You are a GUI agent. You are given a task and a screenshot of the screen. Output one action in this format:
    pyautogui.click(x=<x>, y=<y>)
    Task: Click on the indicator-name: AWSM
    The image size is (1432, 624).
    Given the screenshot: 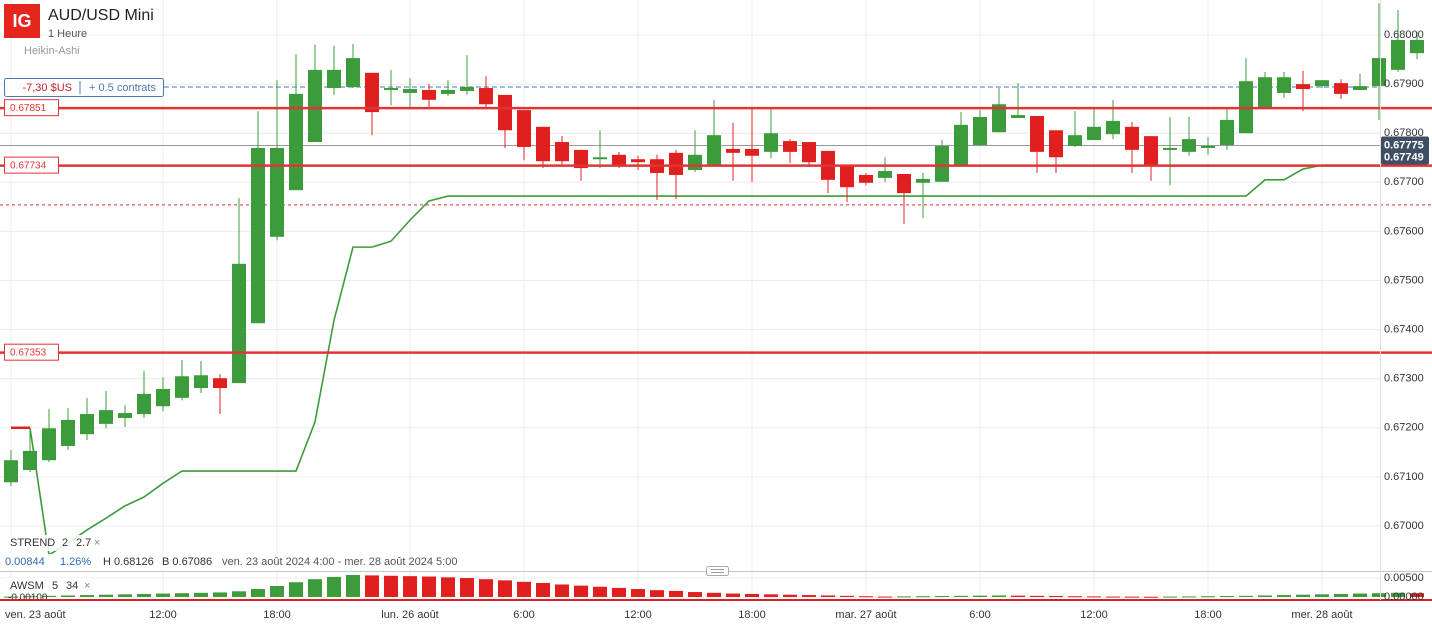 What is the action you would take?
    pyautogui.click(x=27, y=586)
    